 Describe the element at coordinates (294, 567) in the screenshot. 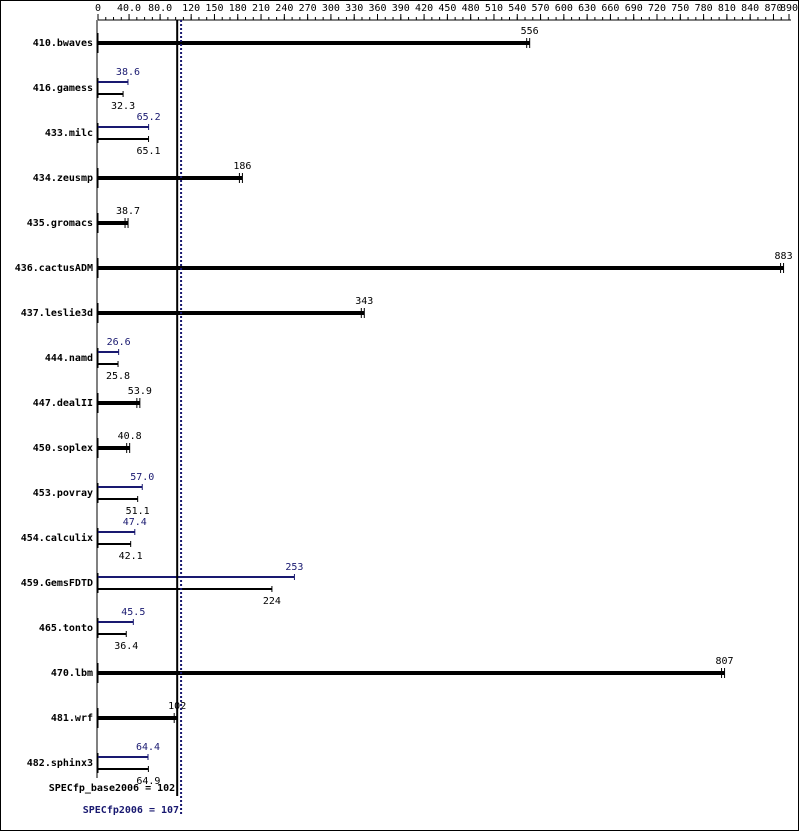

I see `value-label: 253` at that location.